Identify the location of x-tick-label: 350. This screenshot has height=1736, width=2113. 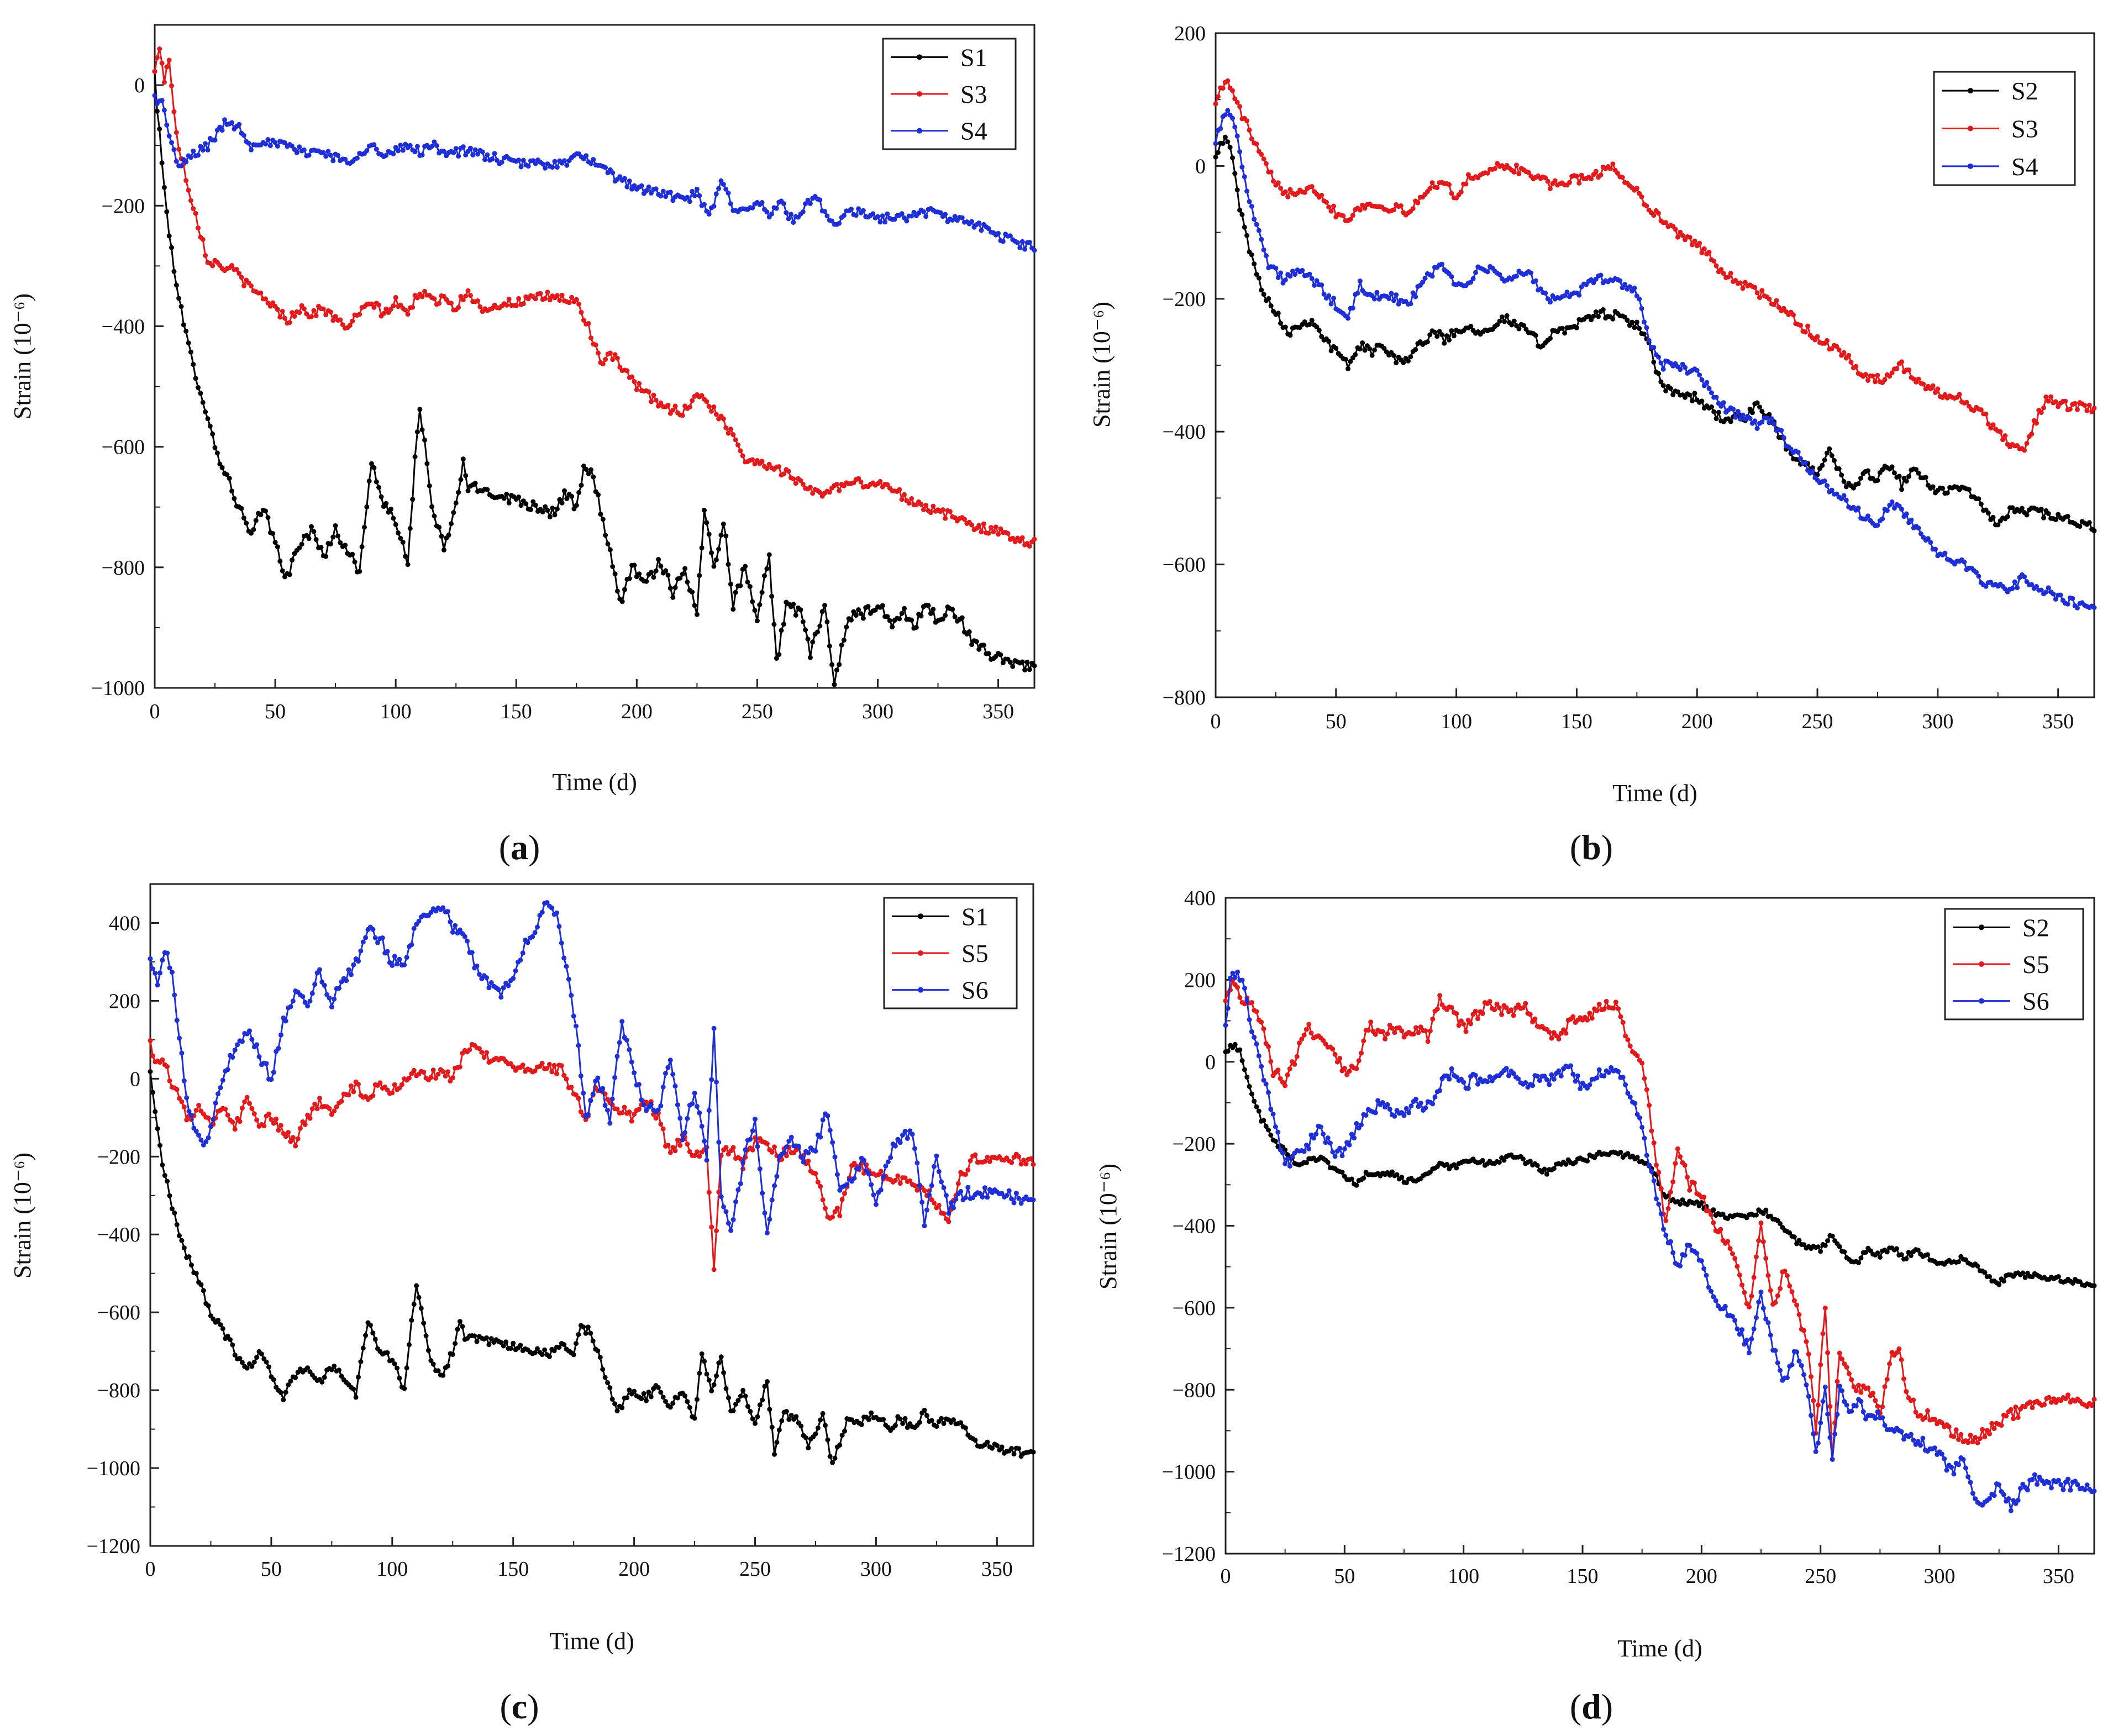
(2058, 1576).